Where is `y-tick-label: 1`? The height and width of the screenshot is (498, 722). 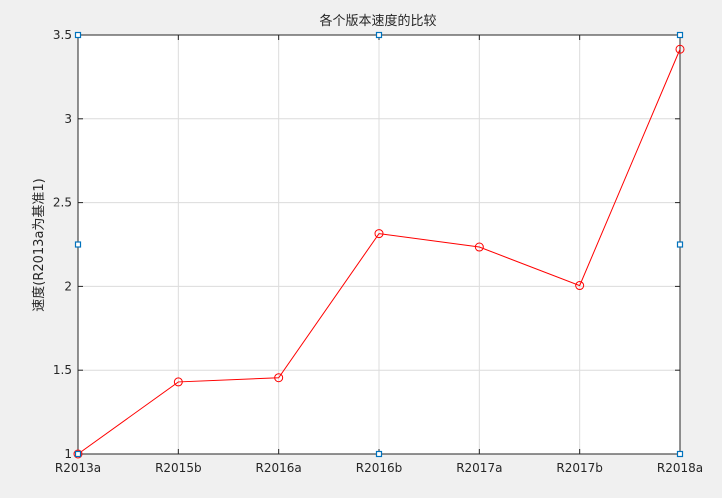 y-tick-label: 1 is located at coordinates (68, 454).